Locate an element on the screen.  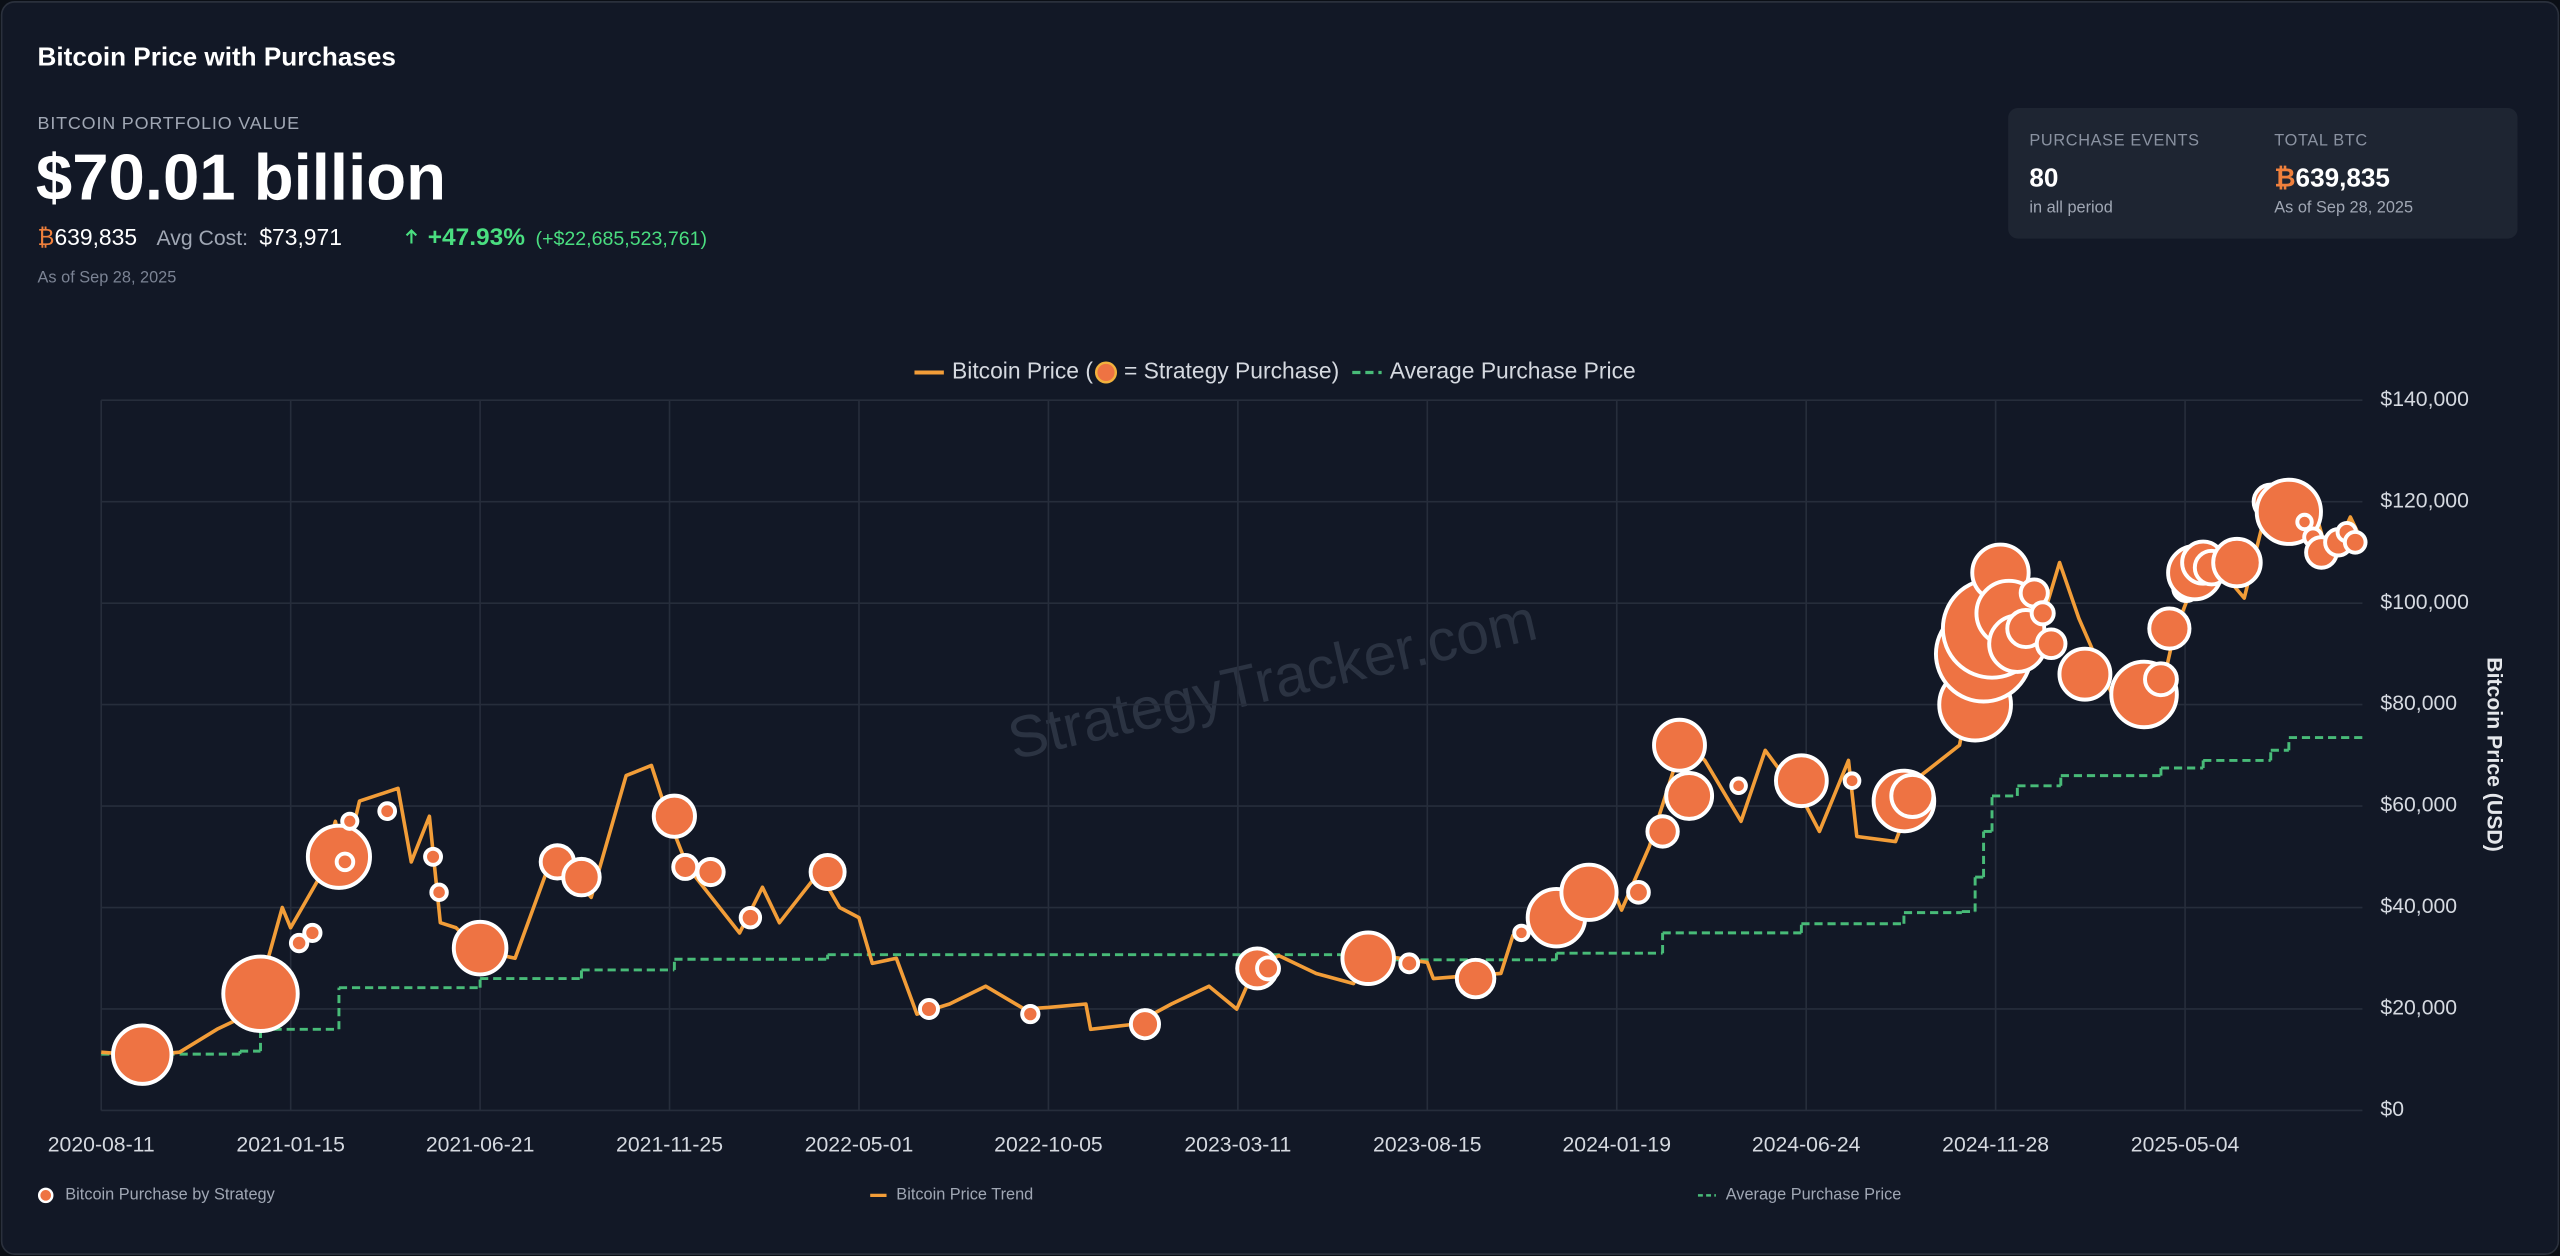
stats-box is located at coordinates (2263, 173).